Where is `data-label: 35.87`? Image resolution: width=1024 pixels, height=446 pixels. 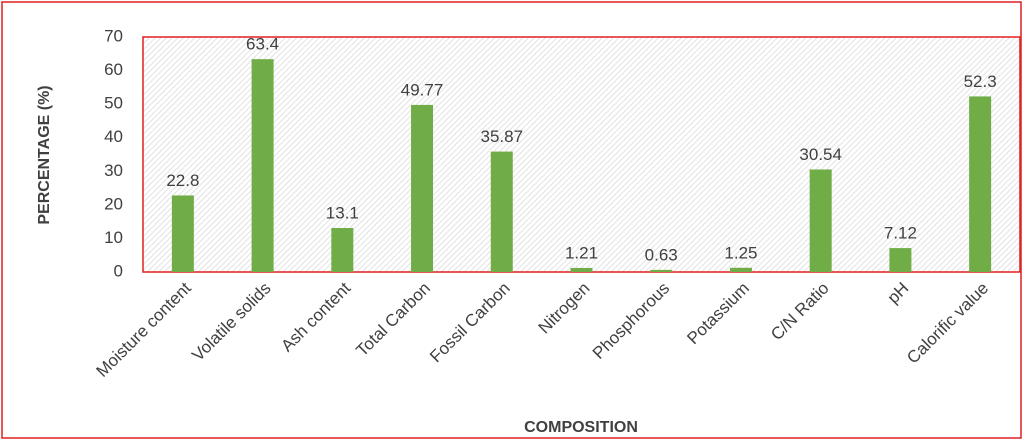
data-label: 35.87 is located at coordinates (501, 136).